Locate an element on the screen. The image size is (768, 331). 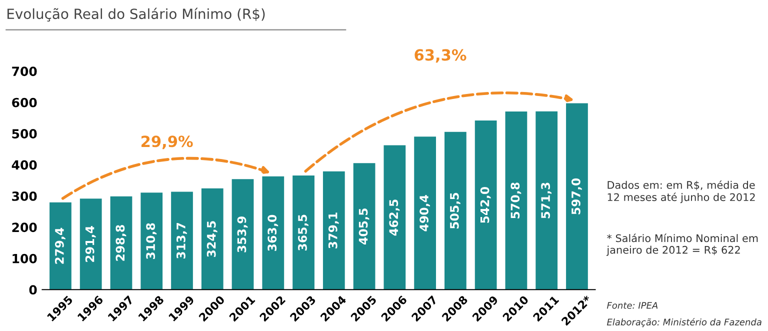
data-label: 542,0 is located at coordinates (485, 204).